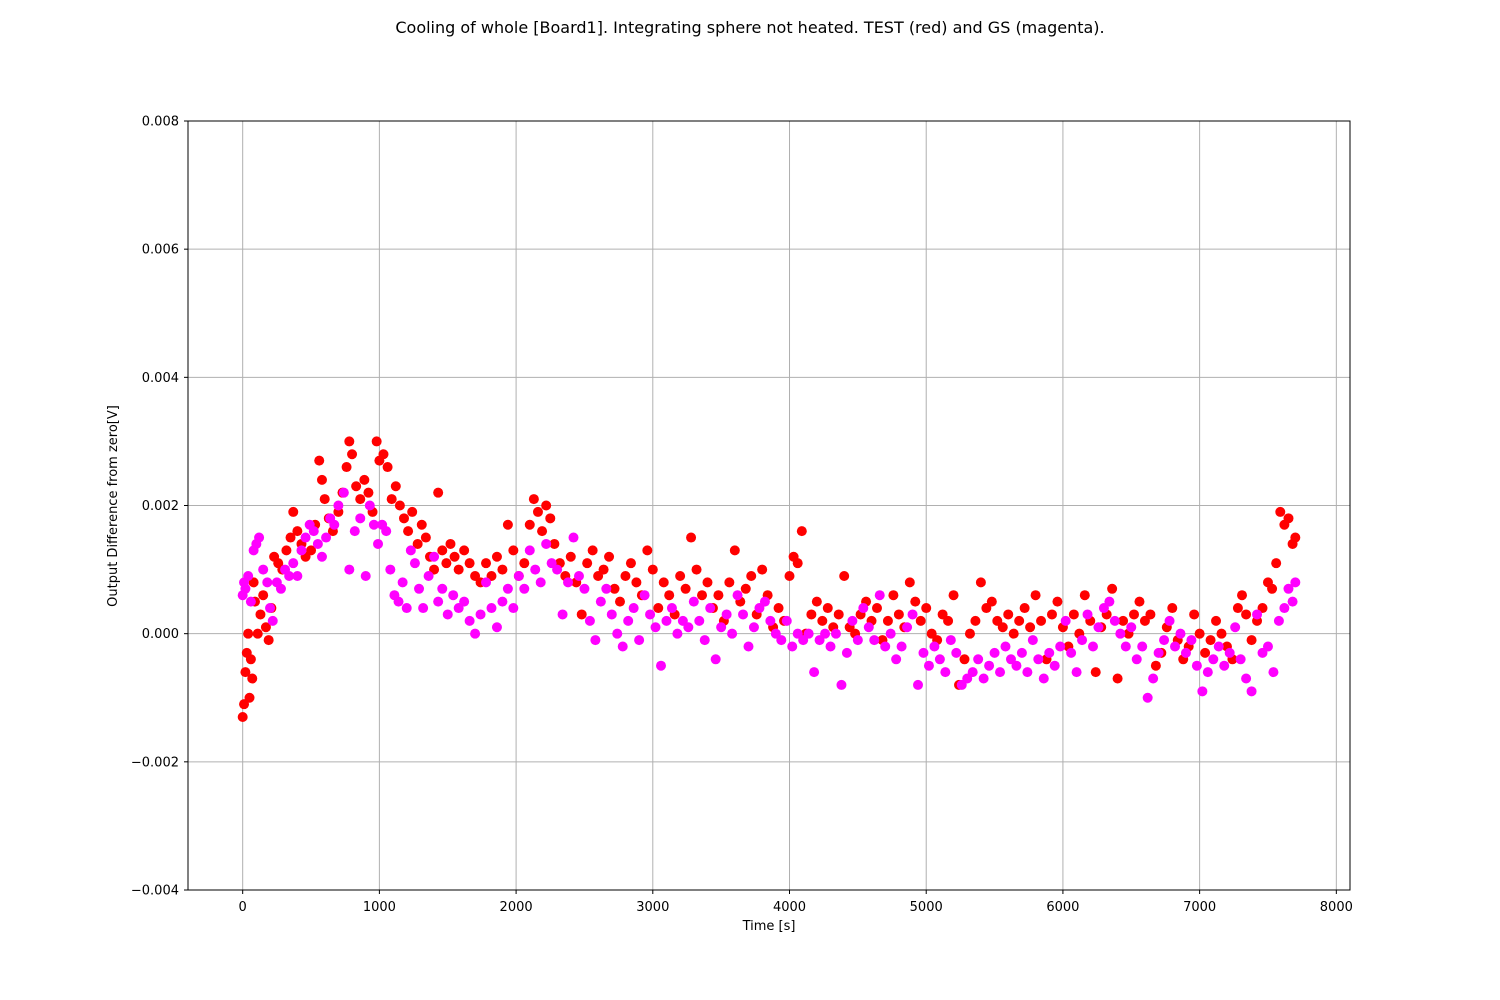  I want to click on y-tick-label: 0.006, so click(160, 250).